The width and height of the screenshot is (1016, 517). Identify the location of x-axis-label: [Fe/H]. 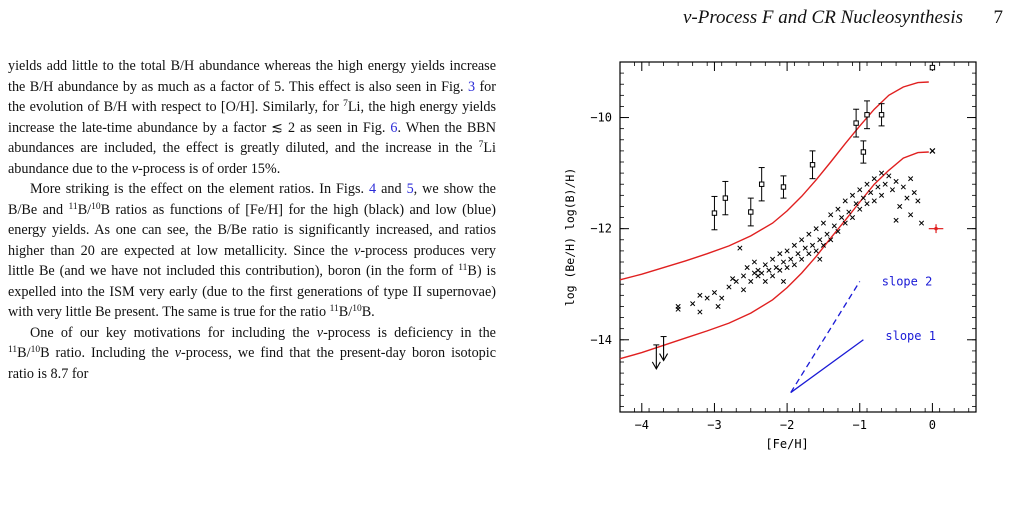
(786, 444).